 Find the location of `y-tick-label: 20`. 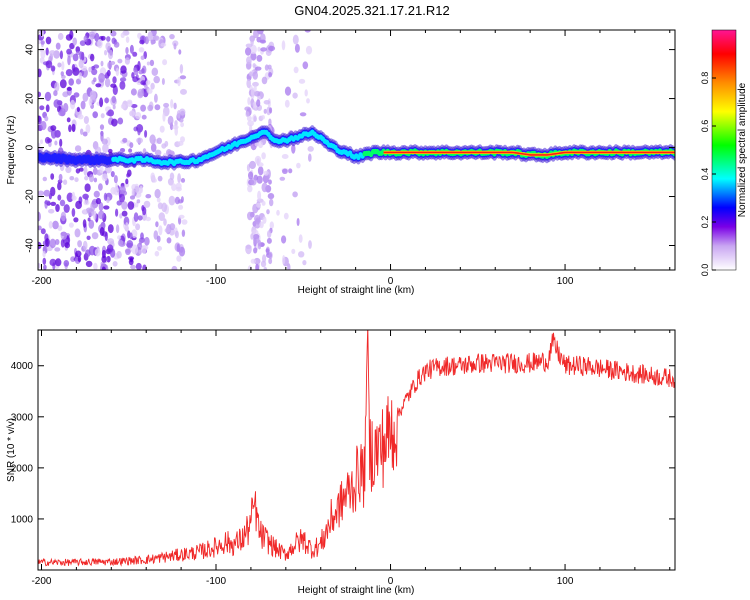

y-tick-label: 20 is located at coordinates (30, 99).